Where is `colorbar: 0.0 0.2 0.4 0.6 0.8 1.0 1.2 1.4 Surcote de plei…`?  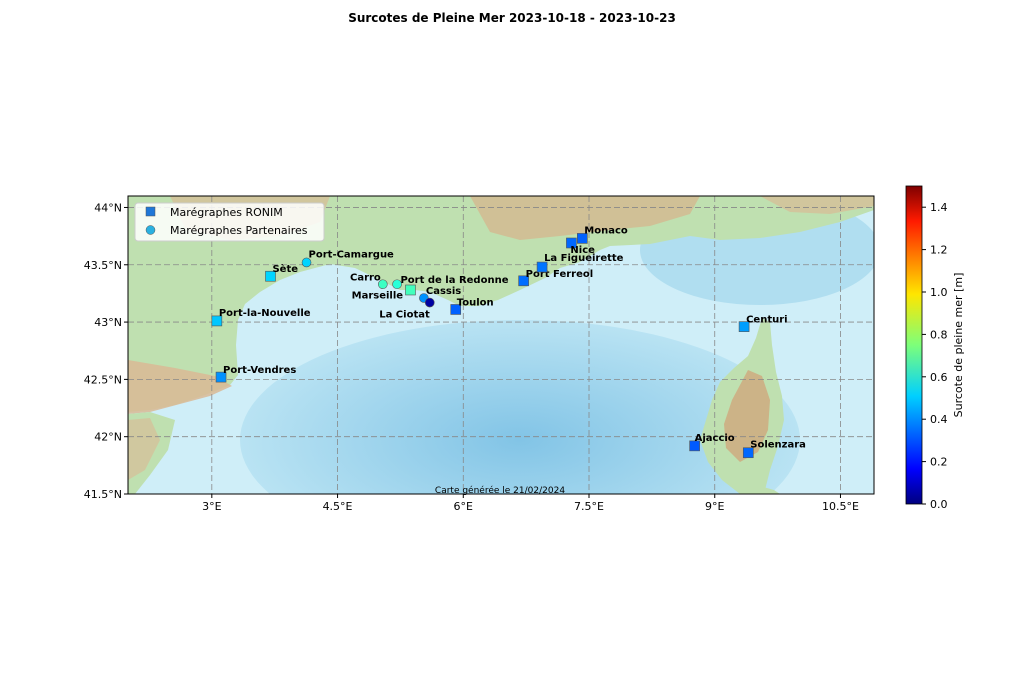 colorbar: 0.0 0.2 0.4 0.6 0.8 1.0 1.2 1.4 Surcote de plei… is located at coordinates (935, 348).